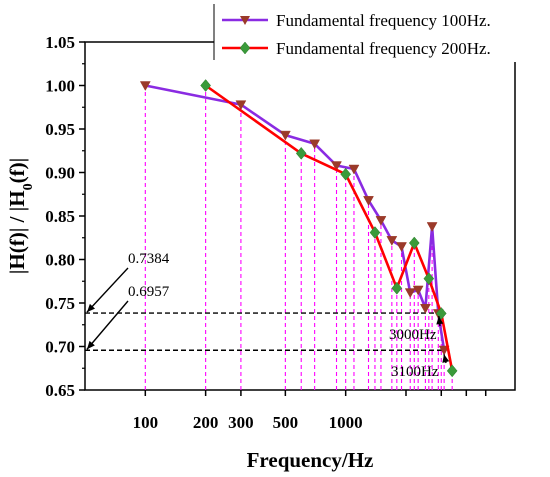  What do you see at coordinates (60, 303) in the screenshot?
I see `y-tick-label: 0.75` at bounding box center [60, 303].